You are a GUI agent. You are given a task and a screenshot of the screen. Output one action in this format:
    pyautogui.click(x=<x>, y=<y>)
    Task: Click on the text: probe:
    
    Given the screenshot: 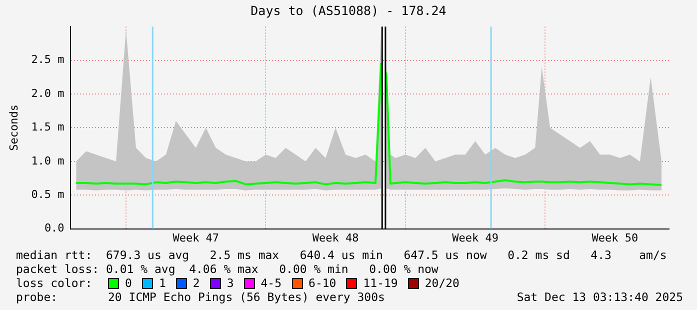 What is the action you would take?
    pyautogui.click(x=37, y=297)
    